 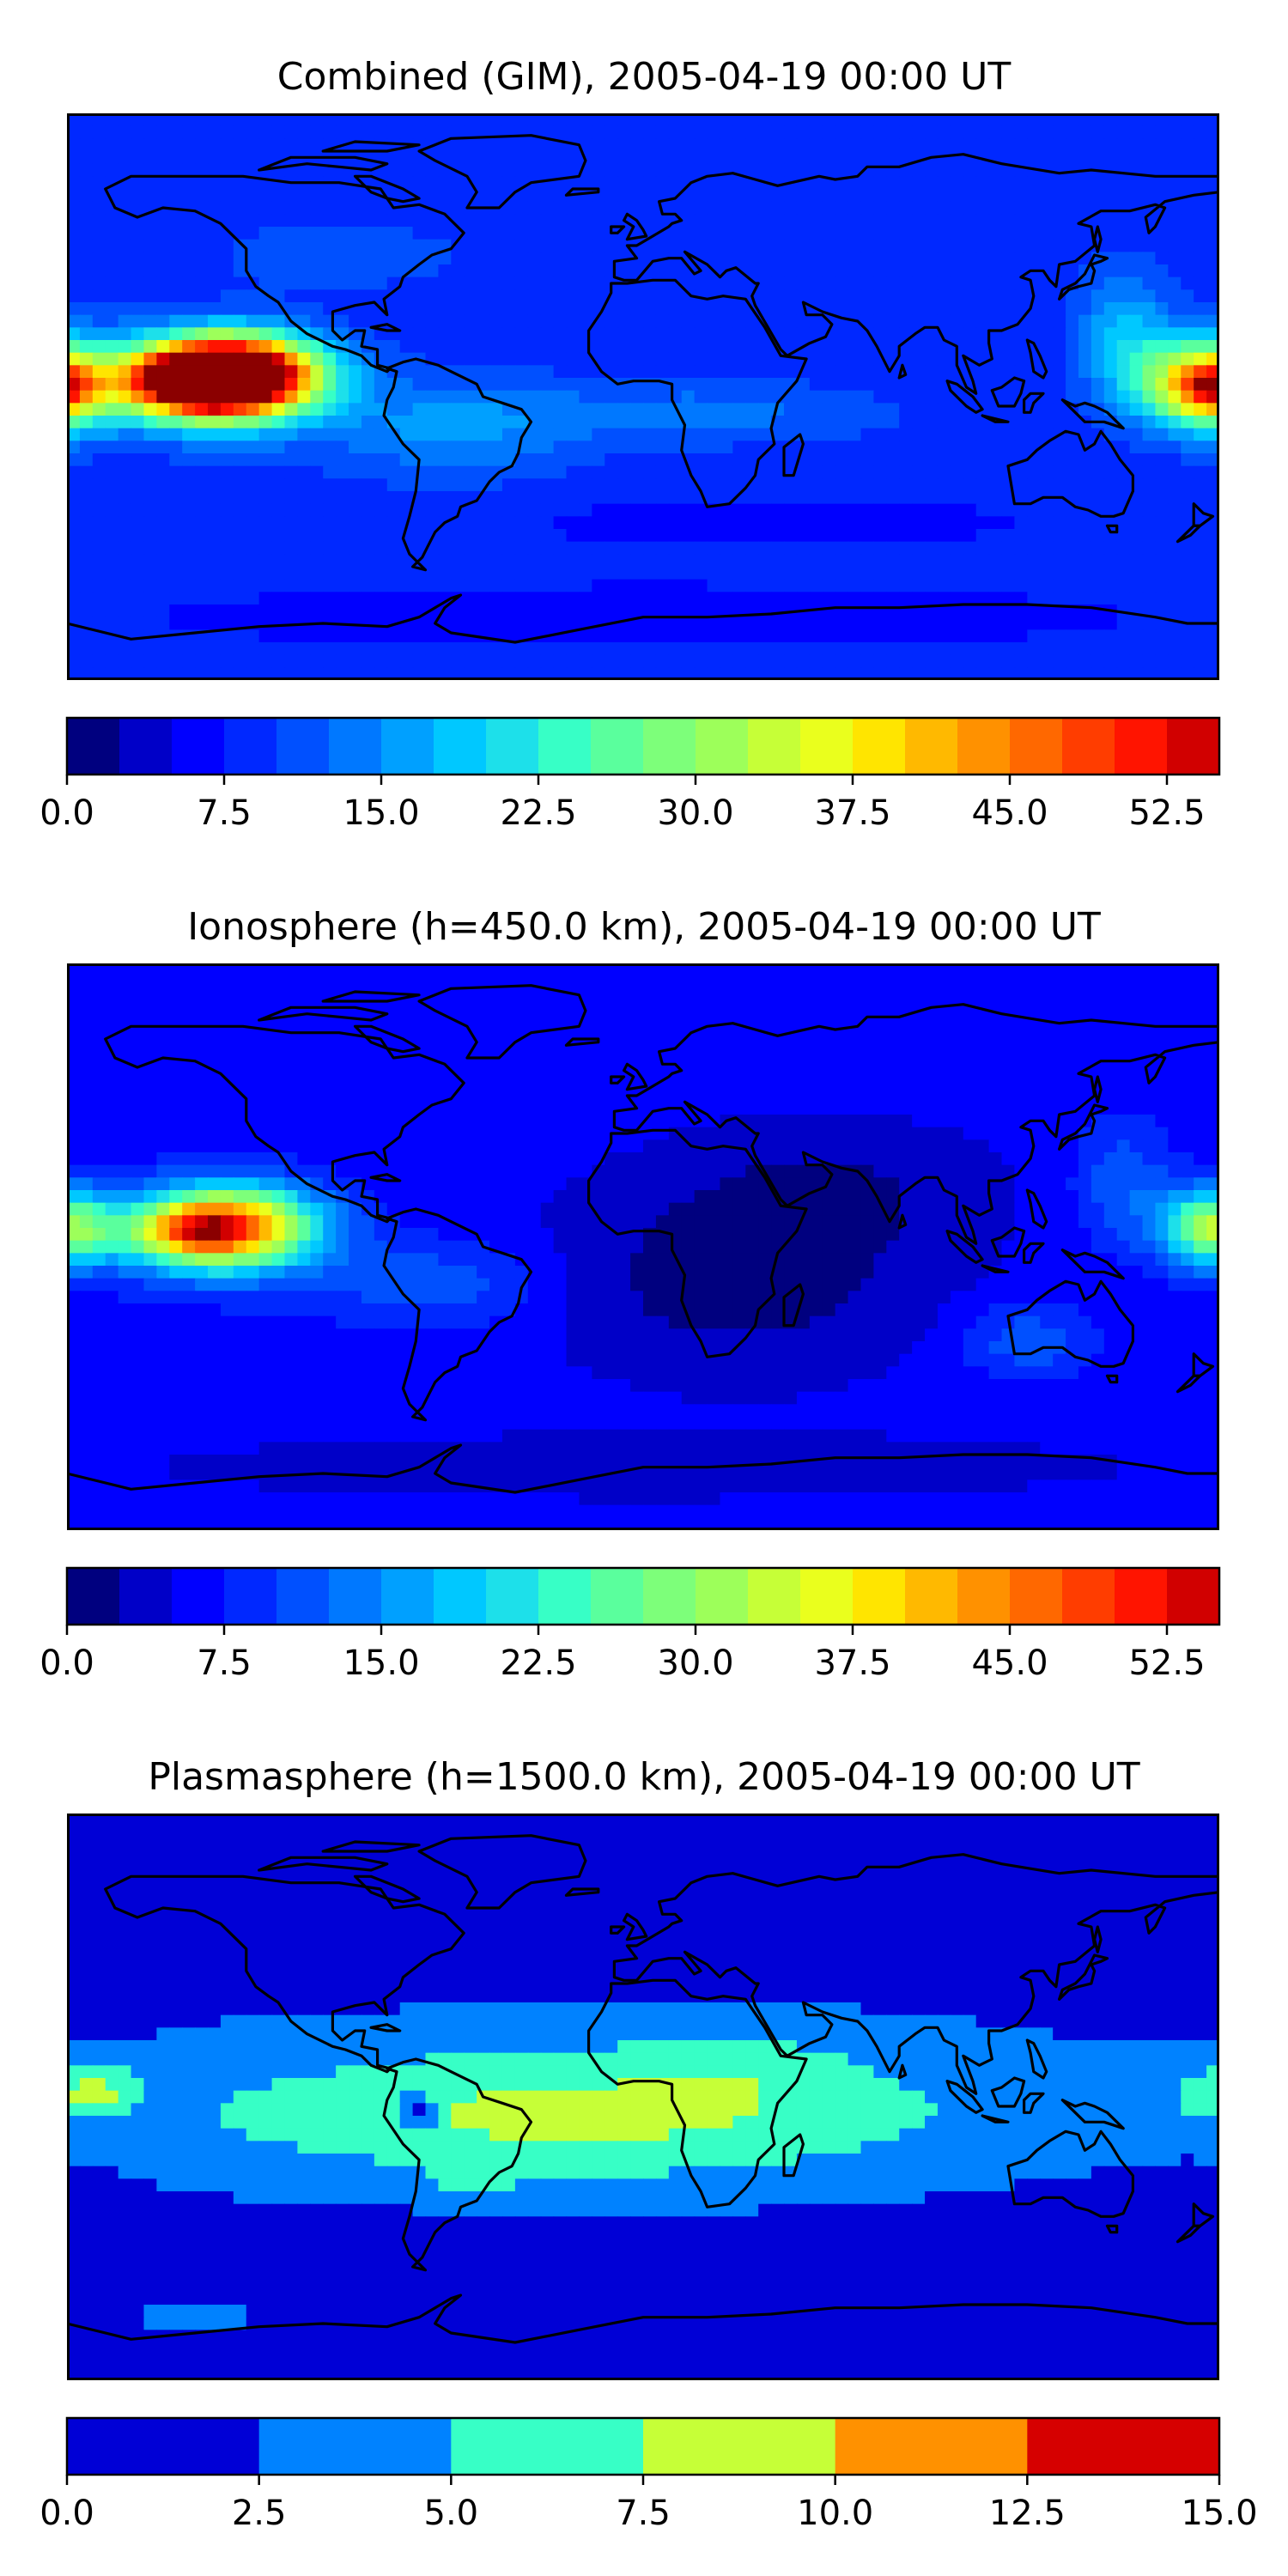 I want to click on colorbar-frame, so click(x=643, y=746).